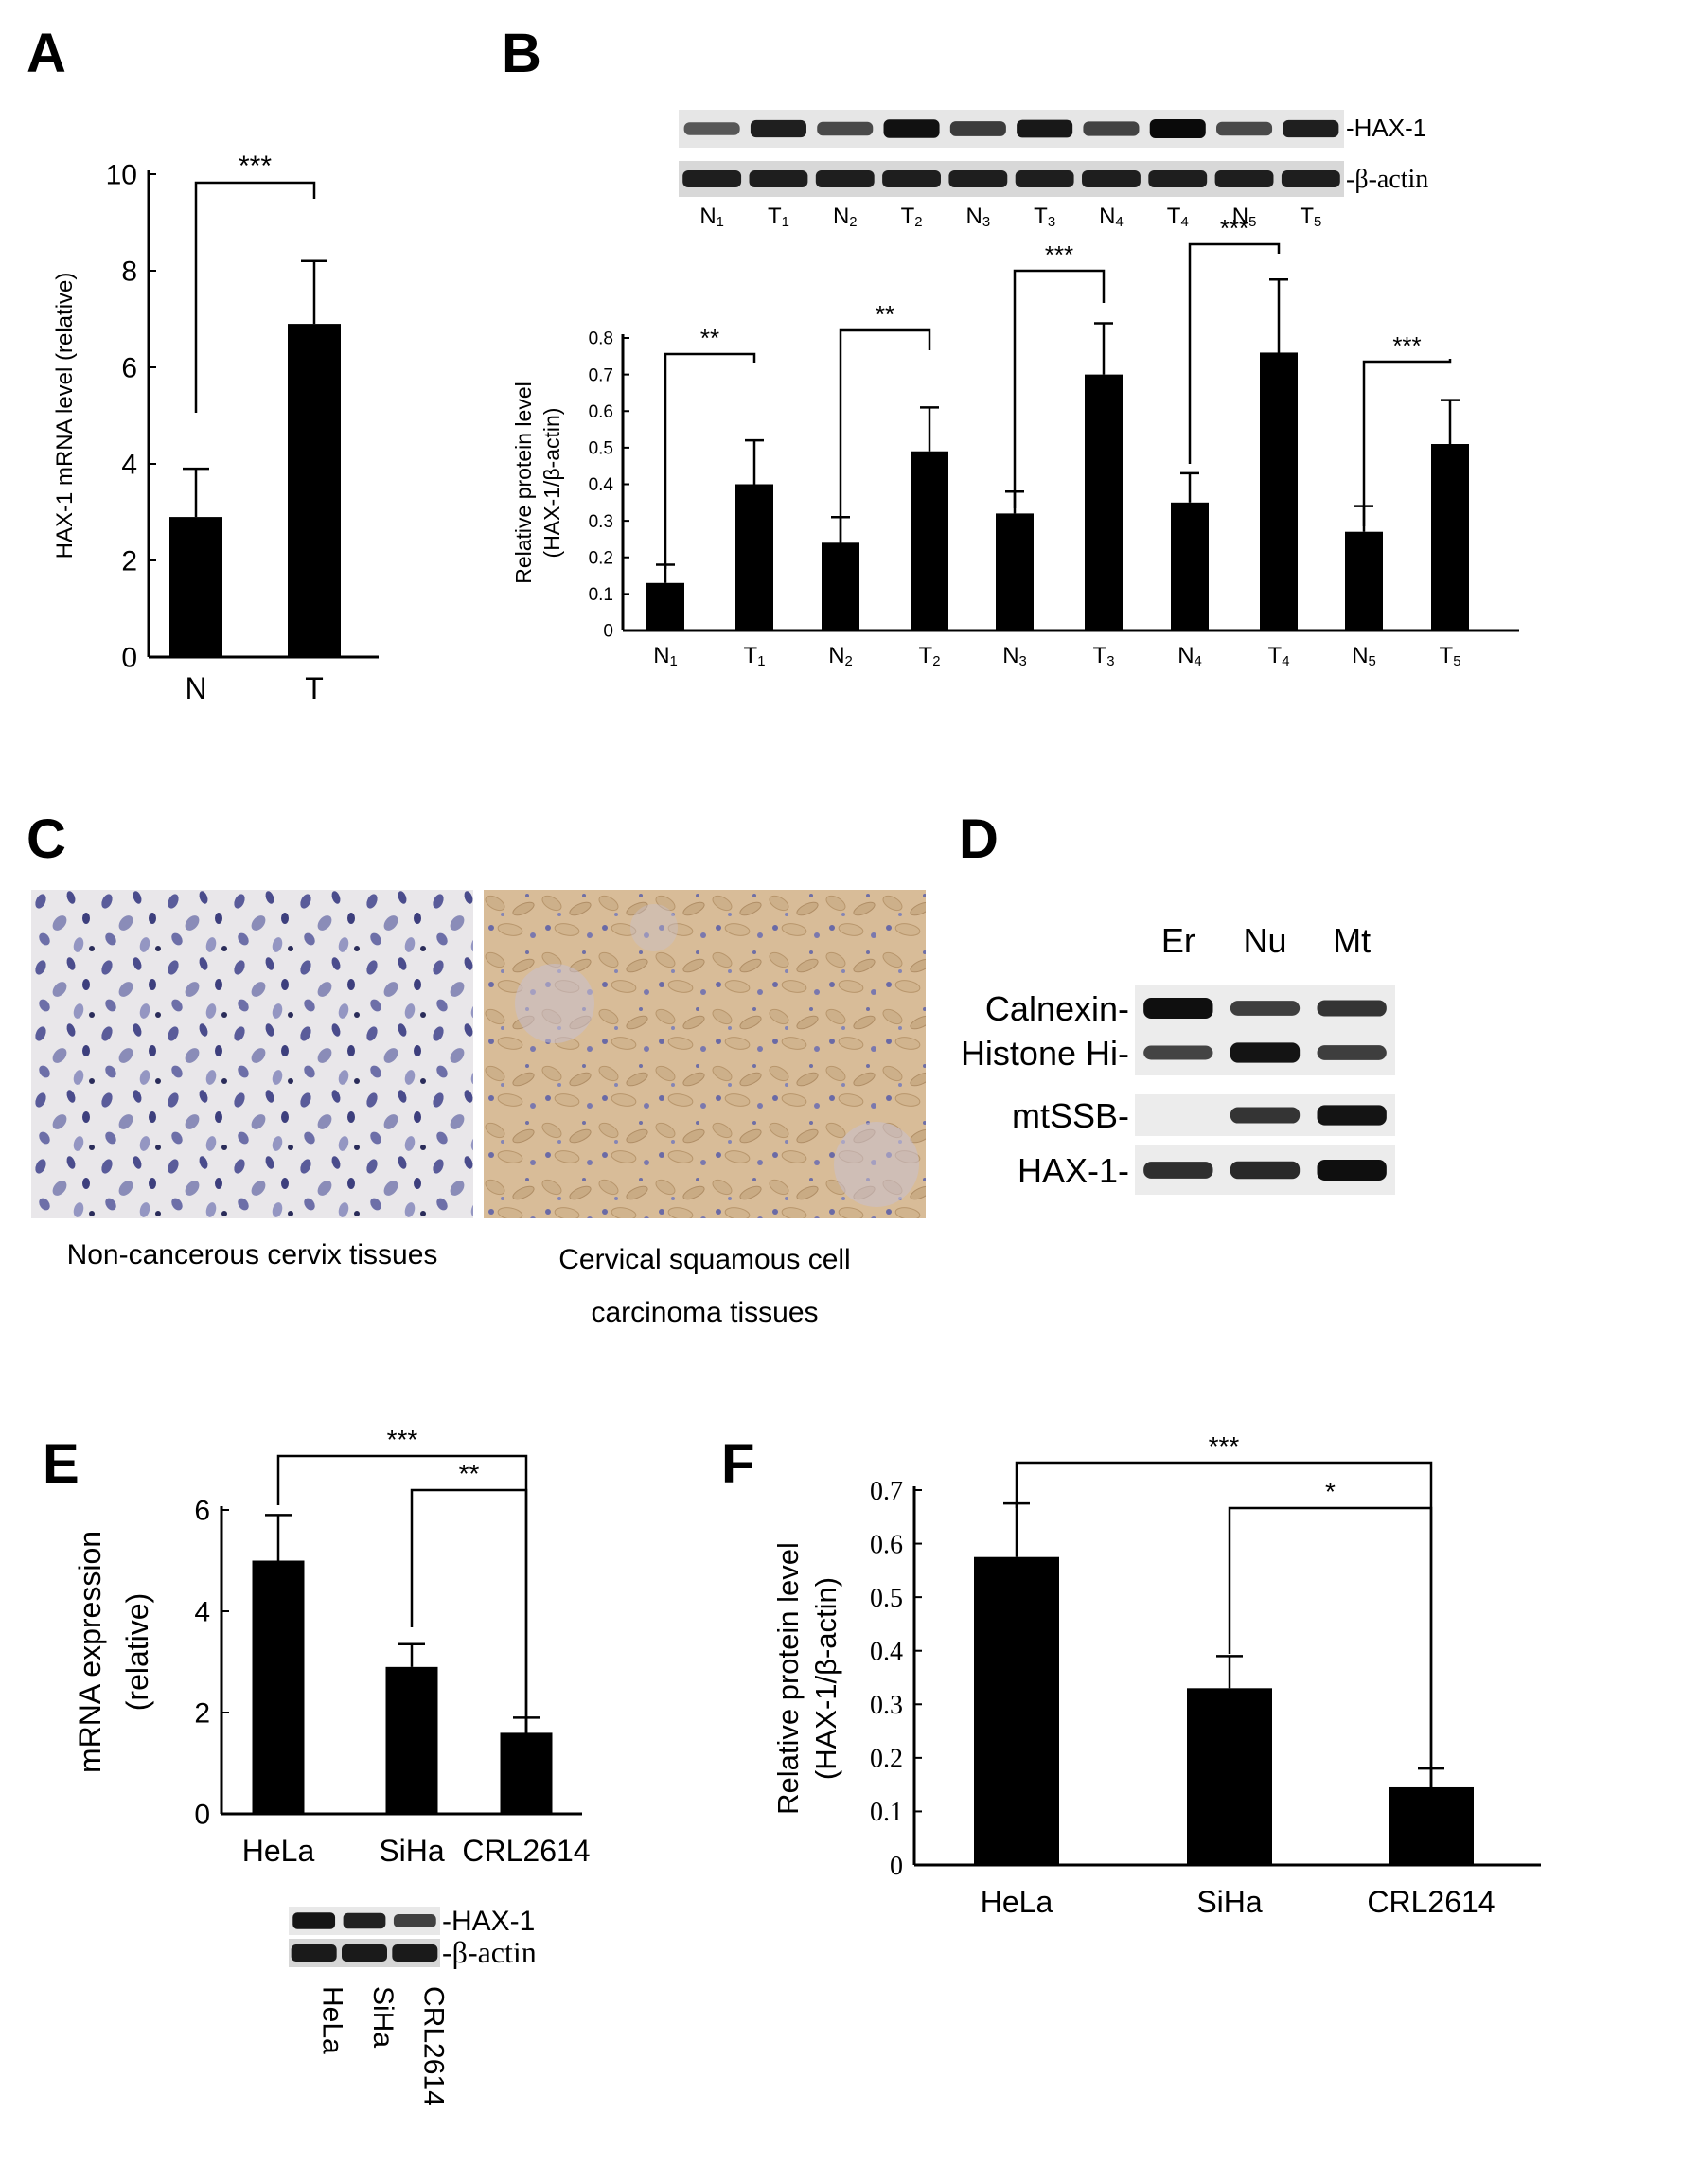 The width and height of the screenshot is (1699, 2184). What do you see at coordinates (1045, 1053) in the screenshot?
I see `blot-d-row-label: Histone Hi-` at bounding box center [1045, 1053].